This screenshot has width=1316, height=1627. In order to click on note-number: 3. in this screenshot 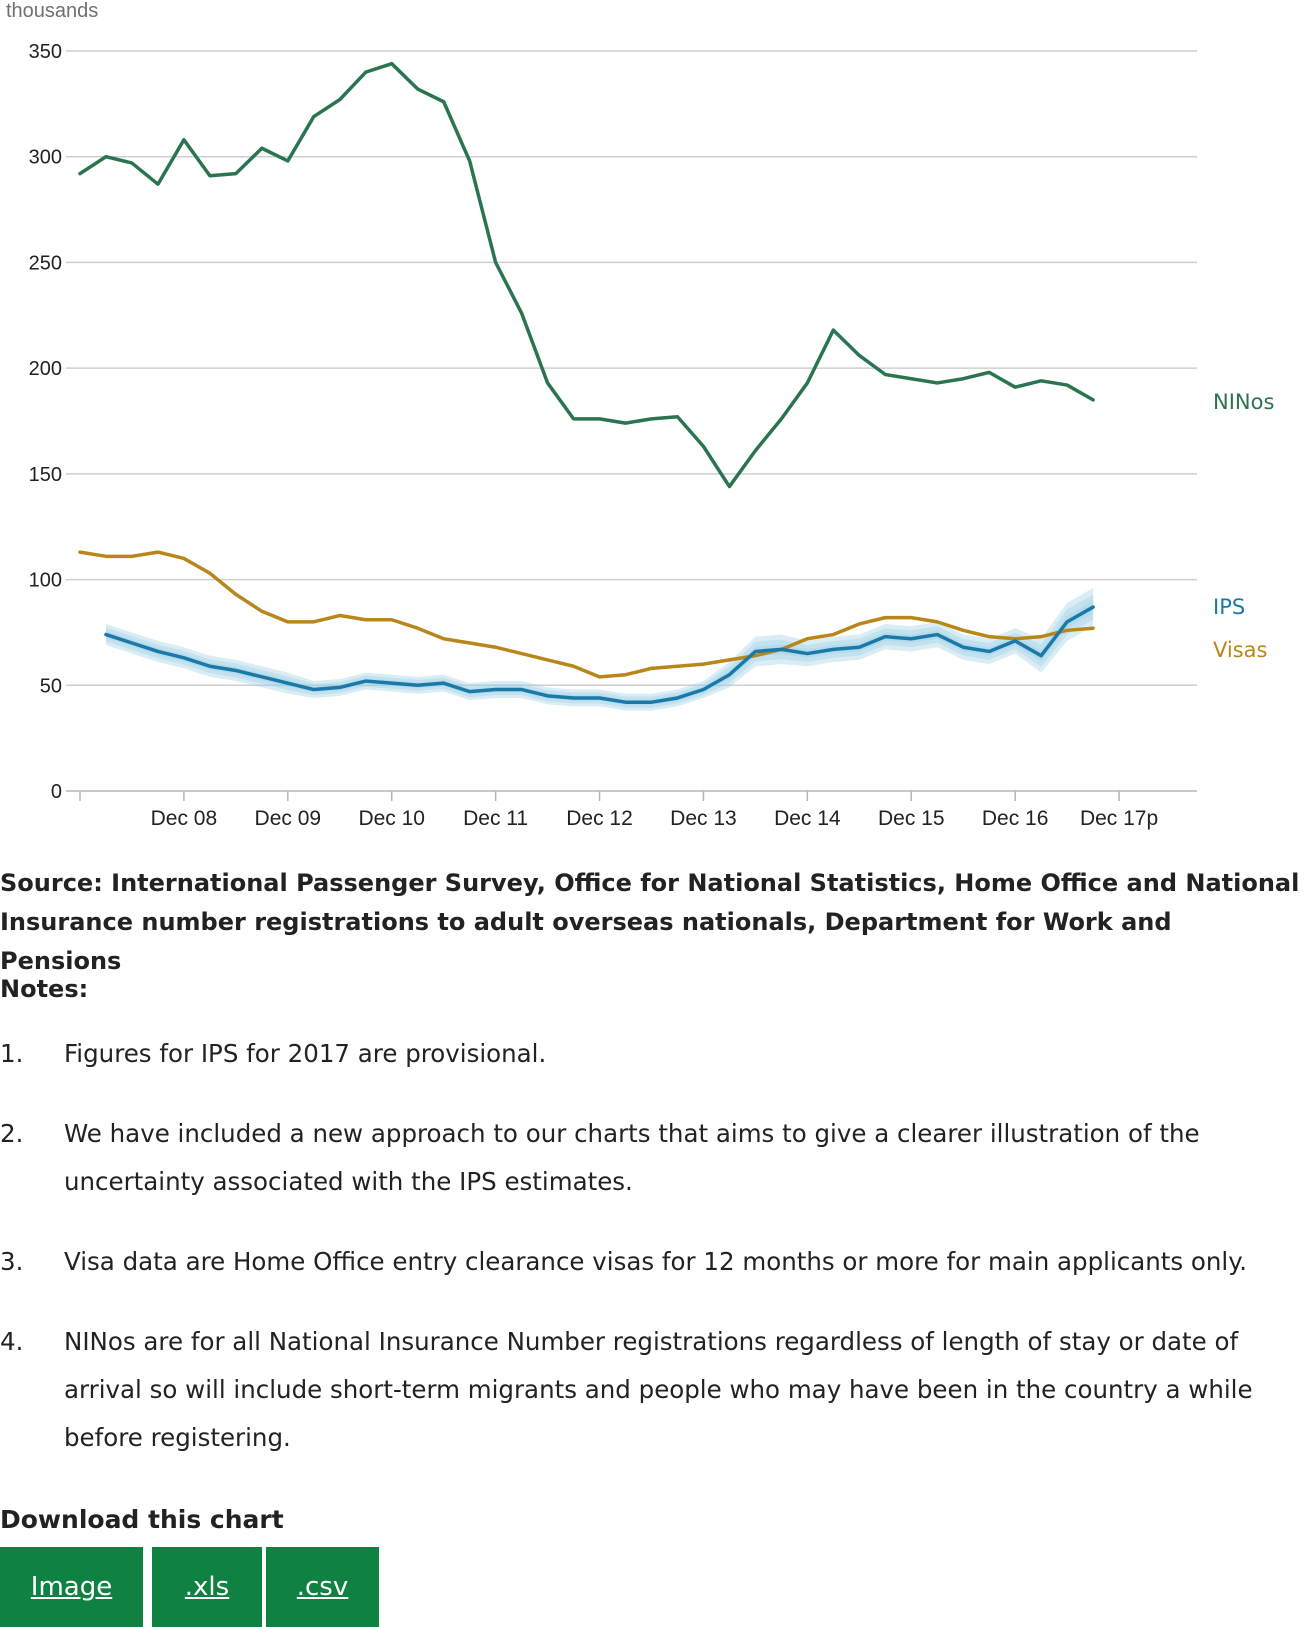, I will do `click(12, 1261)`.